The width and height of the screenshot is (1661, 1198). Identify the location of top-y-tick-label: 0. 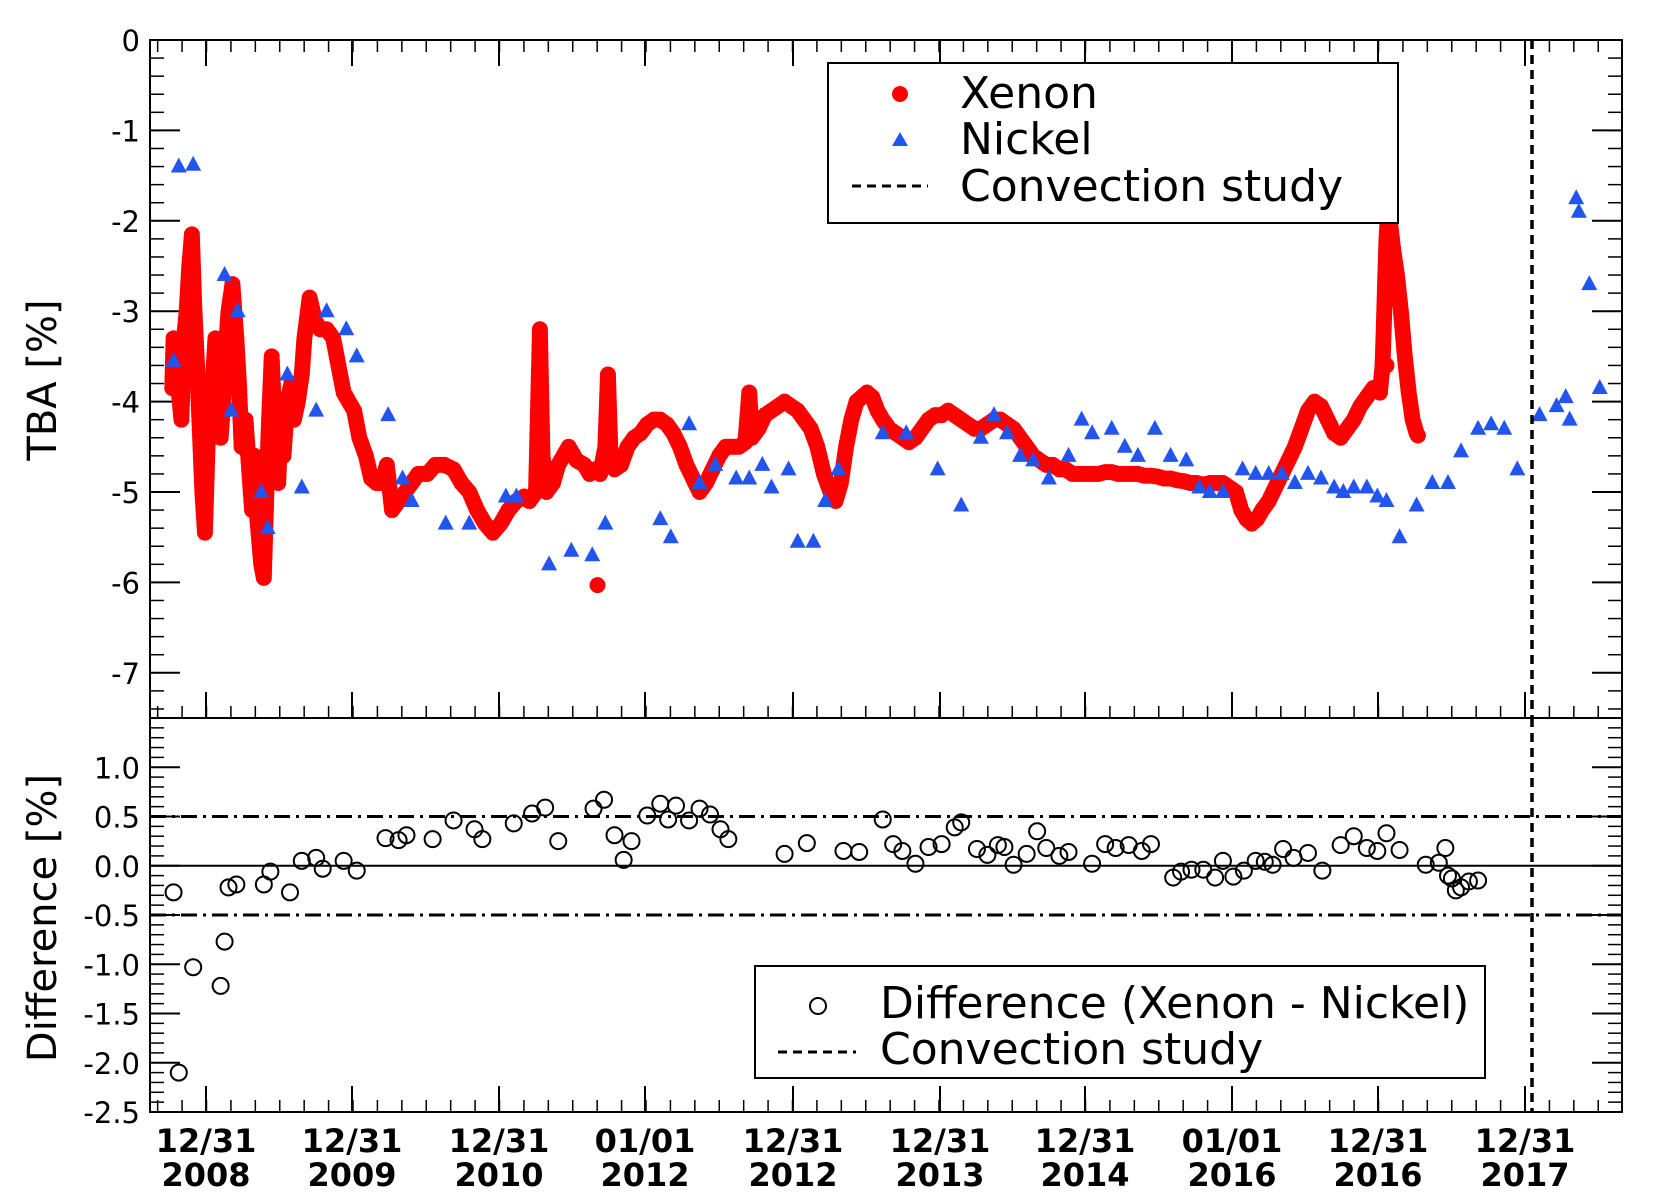
(131, 41).